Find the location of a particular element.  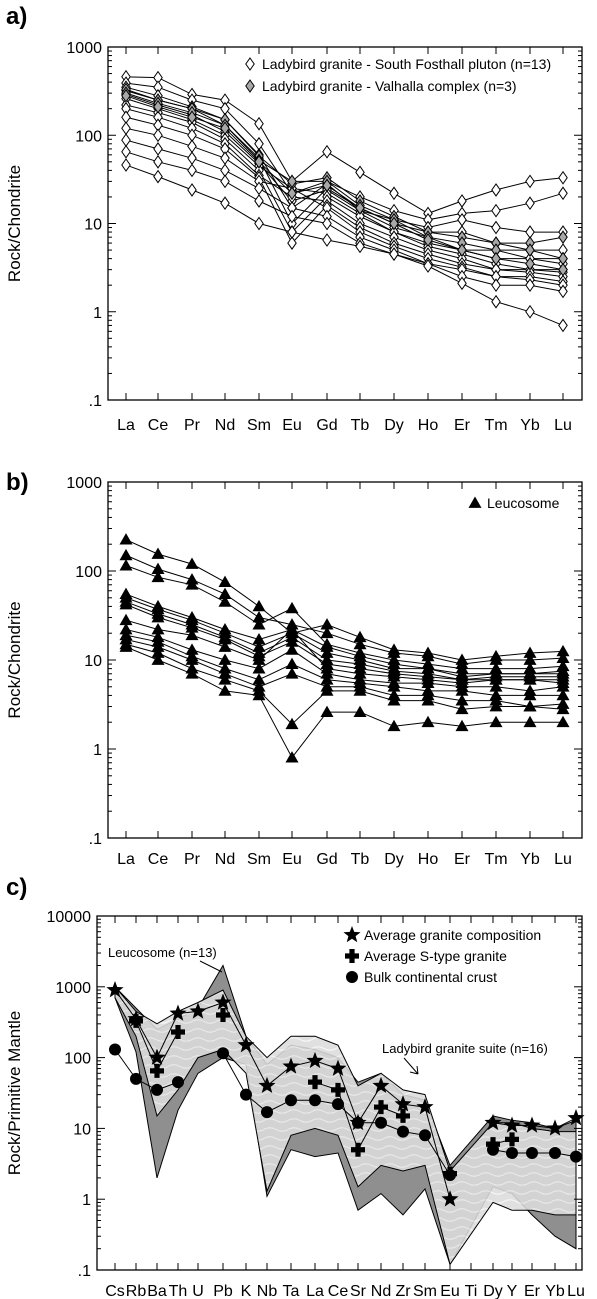

x-tick-label: Nd is located at coordinates (381, 1291).